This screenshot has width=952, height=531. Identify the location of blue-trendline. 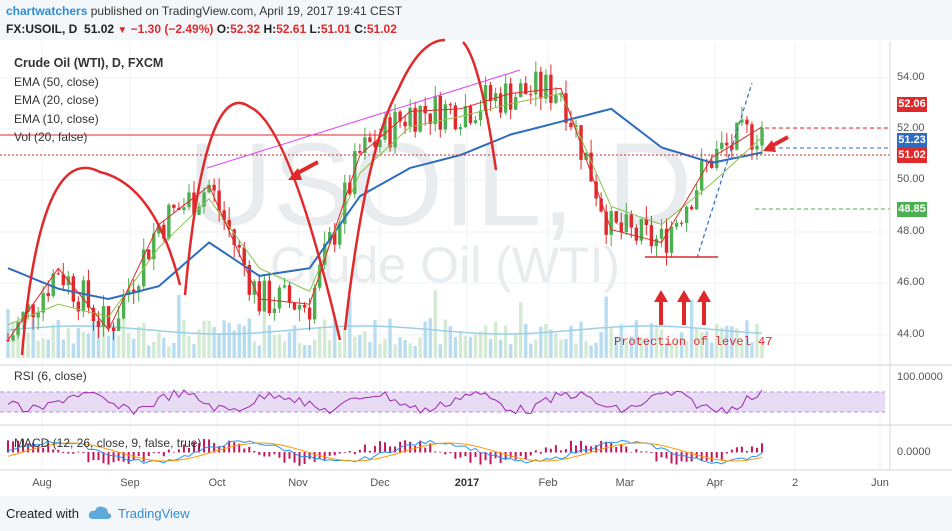
(724, 170).